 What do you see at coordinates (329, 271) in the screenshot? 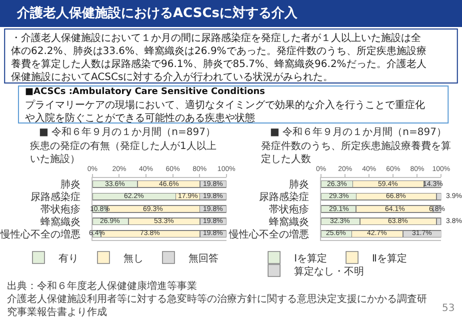
I see `legend-label: 算定なし・不明` at bounding box center [329, 271].